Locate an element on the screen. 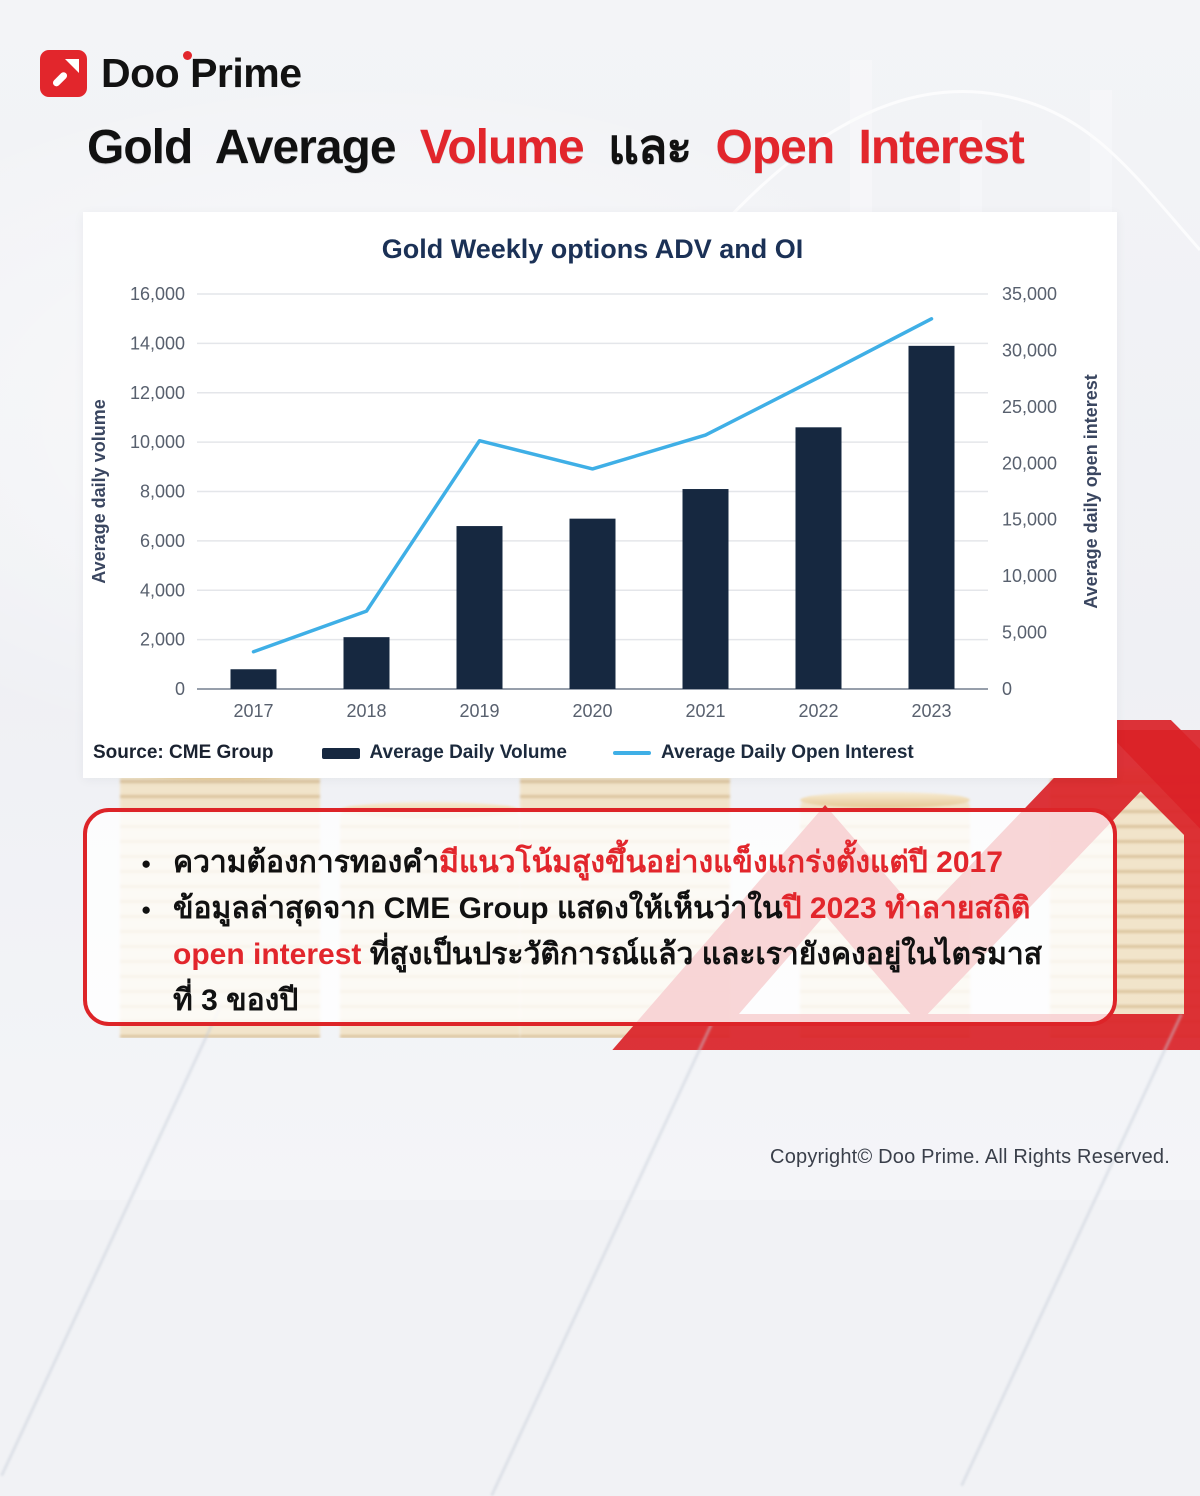 The width and height of the screenshot is (1200, 1496). x-axis-label: 2020 is located at coordinates (592, 711).